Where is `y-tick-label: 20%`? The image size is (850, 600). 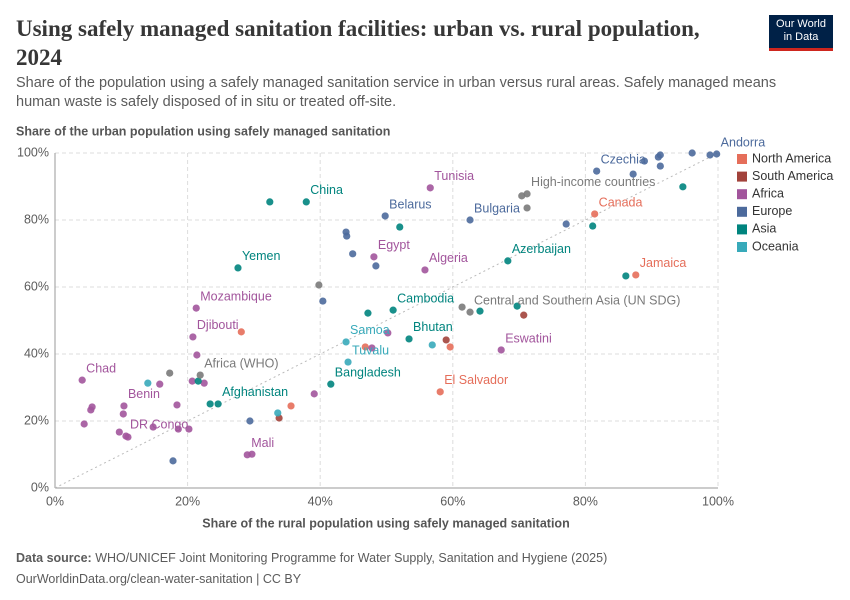
y-tick-label: 20% is located at coordinates (36, 420).